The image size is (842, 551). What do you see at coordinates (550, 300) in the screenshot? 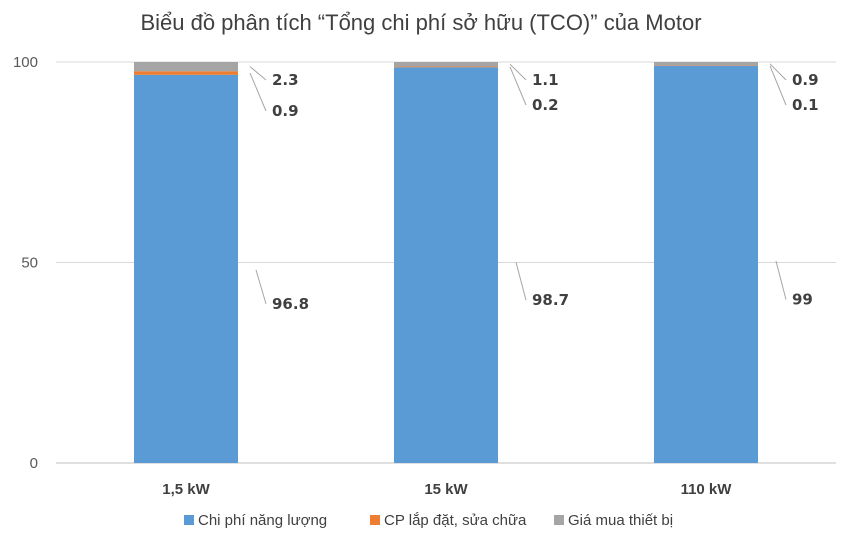
I see `data-label: 98.7` at bounding box center [550, 300].